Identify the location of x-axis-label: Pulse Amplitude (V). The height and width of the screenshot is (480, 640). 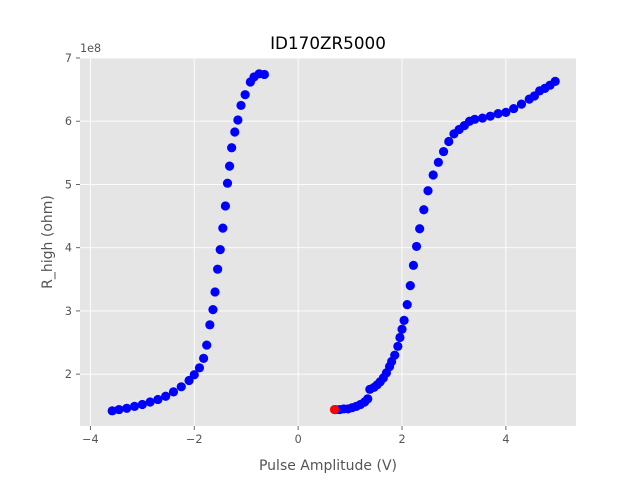
(328, 466).